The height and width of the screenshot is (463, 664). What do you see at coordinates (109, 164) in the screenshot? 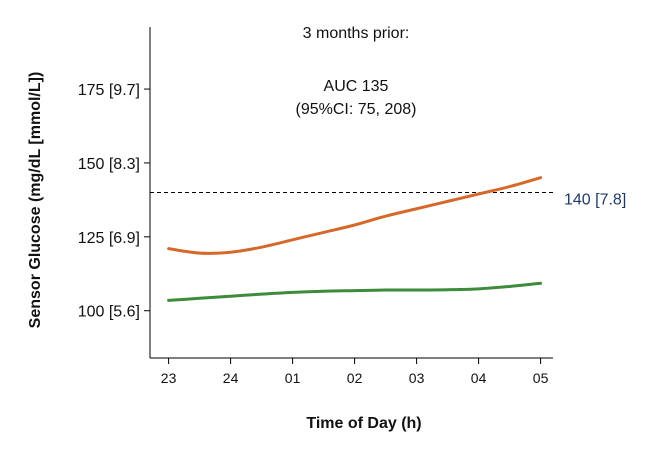
I see `y-tick-label-2: 150 [8.3]` at bounding box center [109, 164].